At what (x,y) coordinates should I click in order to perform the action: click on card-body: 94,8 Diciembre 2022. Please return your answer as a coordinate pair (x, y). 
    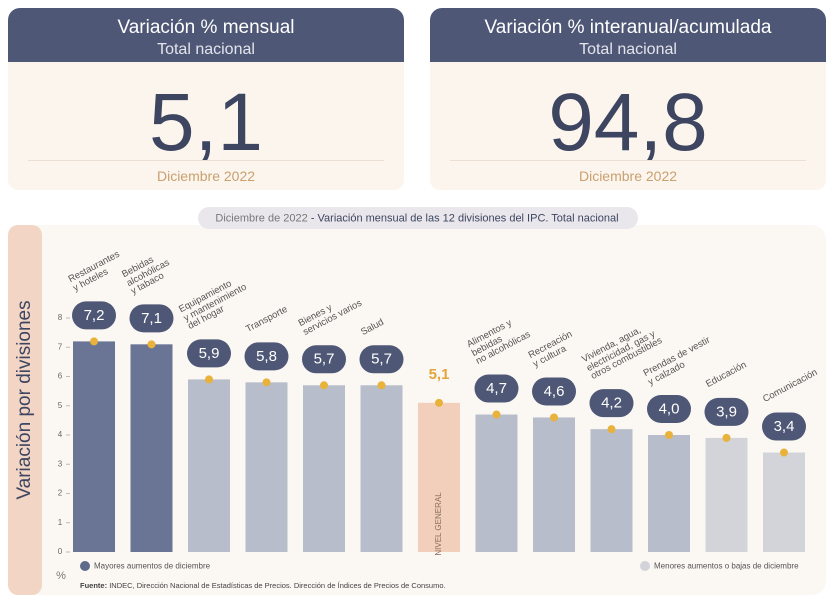
    Looking at the image, I should click on (628, 126).